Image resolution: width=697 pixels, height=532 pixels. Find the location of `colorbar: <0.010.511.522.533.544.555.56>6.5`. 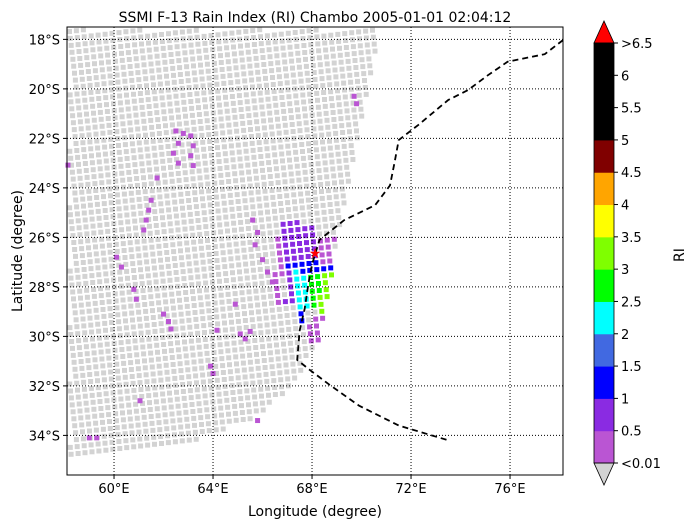

colorbar: <0.010.511.522.533.544.555.56>6.5 is located at coordinates (627, 253).